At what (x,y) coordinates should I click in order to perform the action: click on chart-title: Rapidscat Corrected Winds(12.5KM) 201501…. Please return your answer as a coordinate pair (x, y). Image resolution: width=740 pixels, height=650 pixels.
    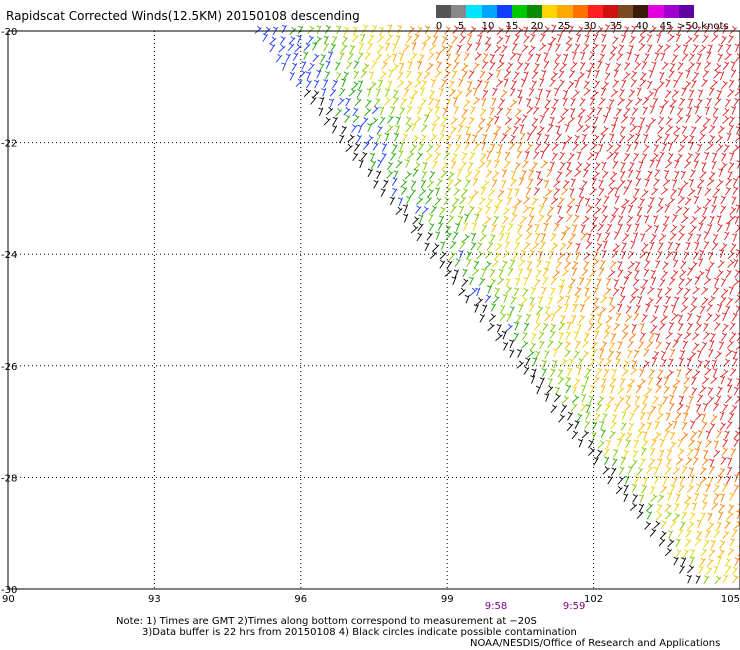
    Looking at the image, I should click on (183, 16).